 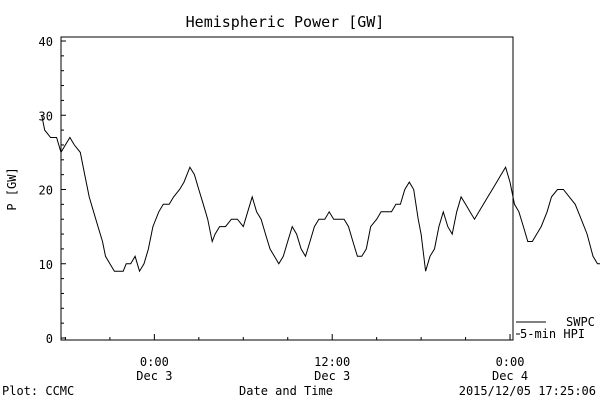 What do you see at coordinates (527, 391) in the screenshot?
I see `footer-timestamp: 2015/12/05 17:25:06` at bounding box center [527, 391].